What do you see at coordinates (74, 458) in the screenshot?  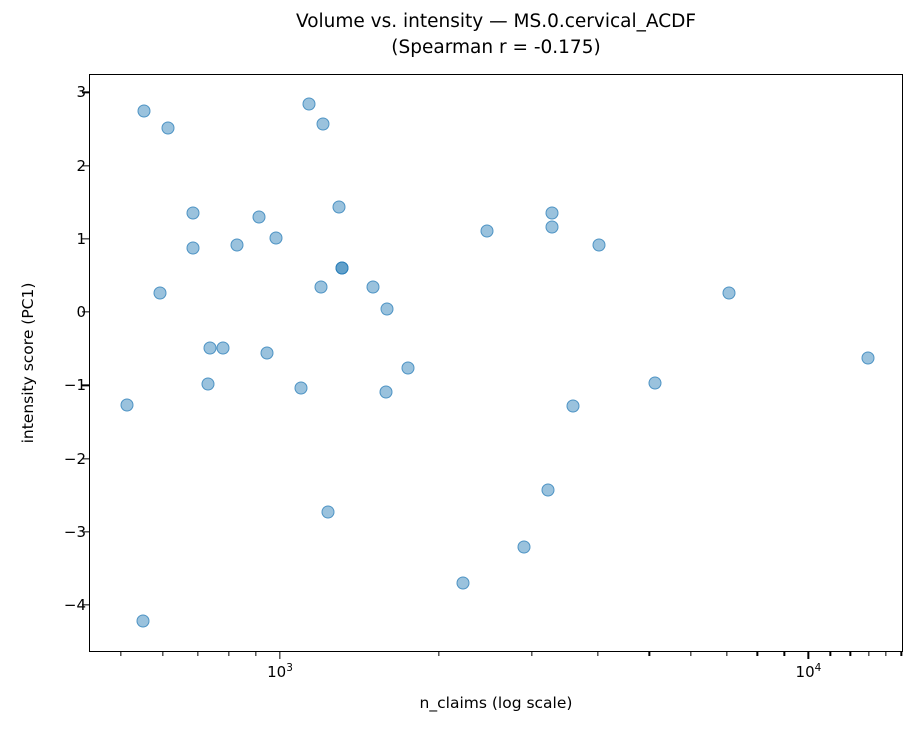 I see `y-tick-label: −2` at bounding box center [74, 458].